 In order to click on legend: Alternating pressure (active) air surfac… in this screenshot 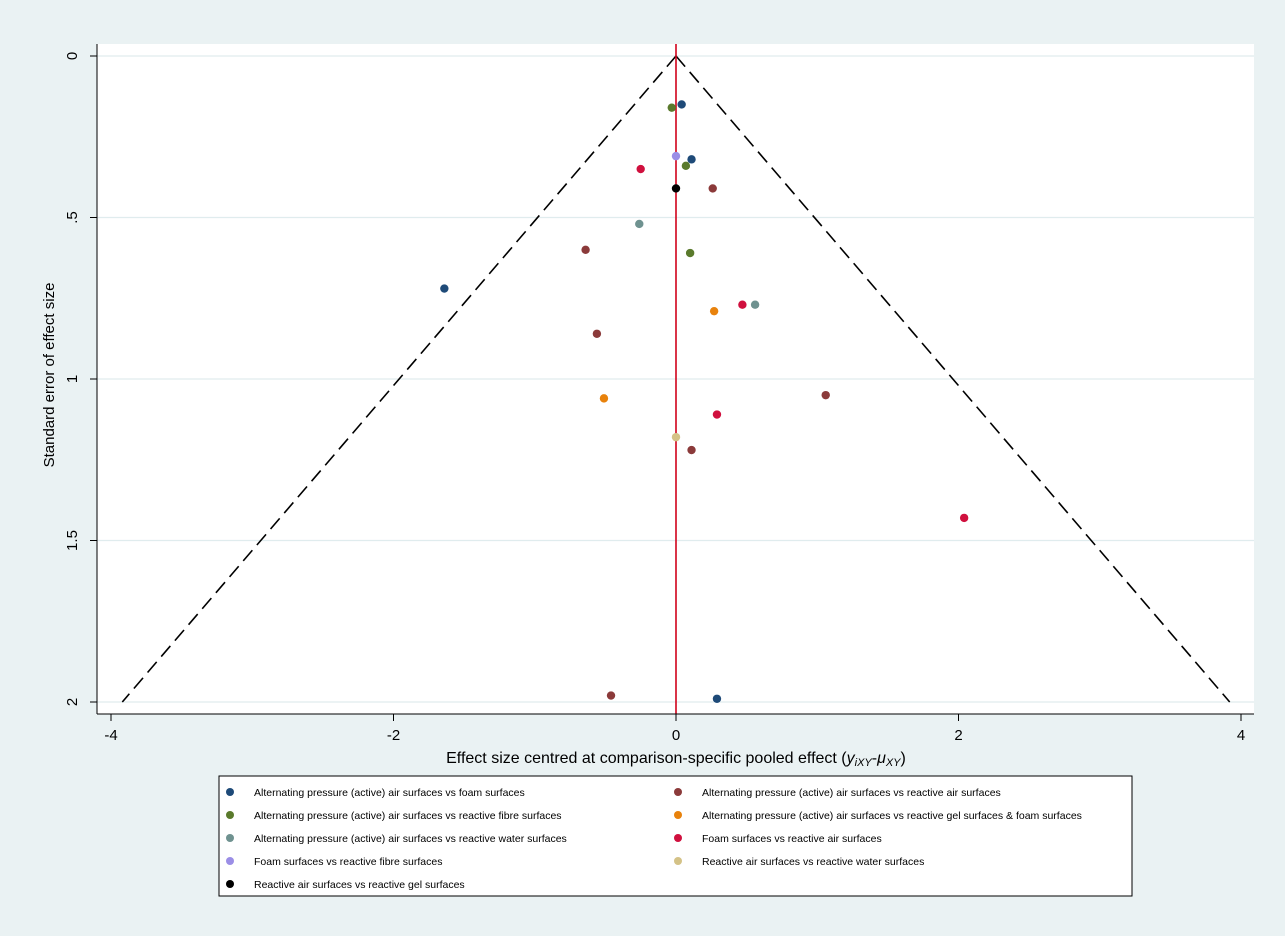, I will do `click(654, 839)`.